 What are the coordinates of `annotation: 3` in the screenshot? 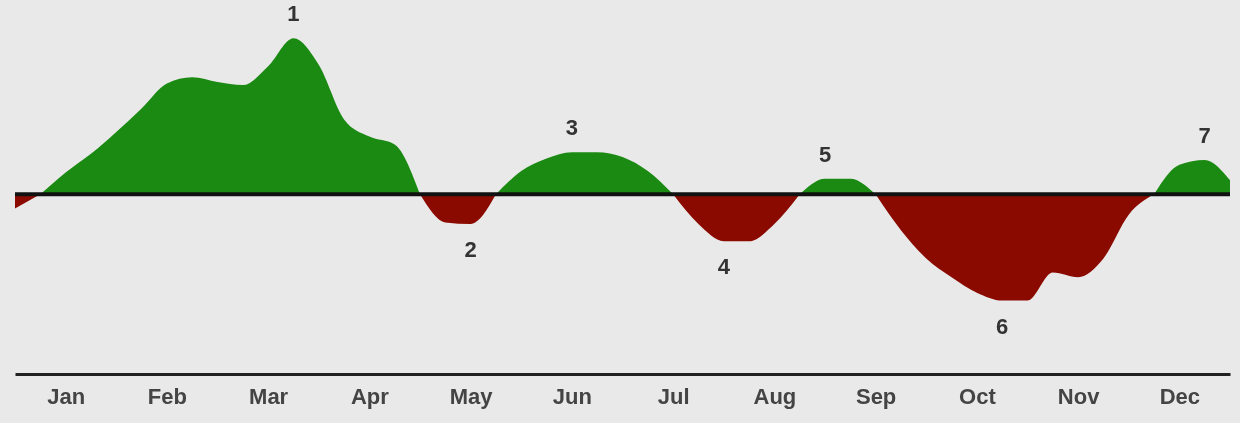 It's located at (571, 128).